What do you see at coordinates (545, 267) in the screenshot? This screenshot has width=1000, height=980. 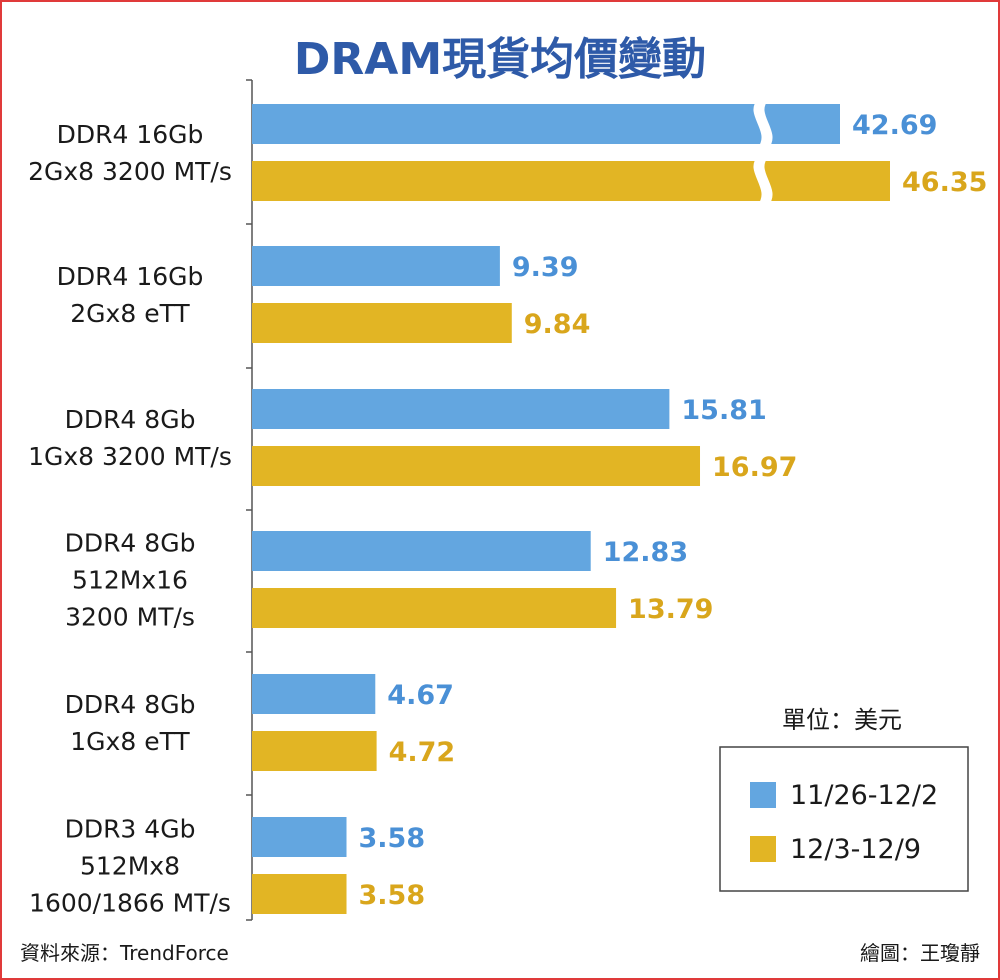 I see `value-label: 9.39` at bounding box center [545, 267].